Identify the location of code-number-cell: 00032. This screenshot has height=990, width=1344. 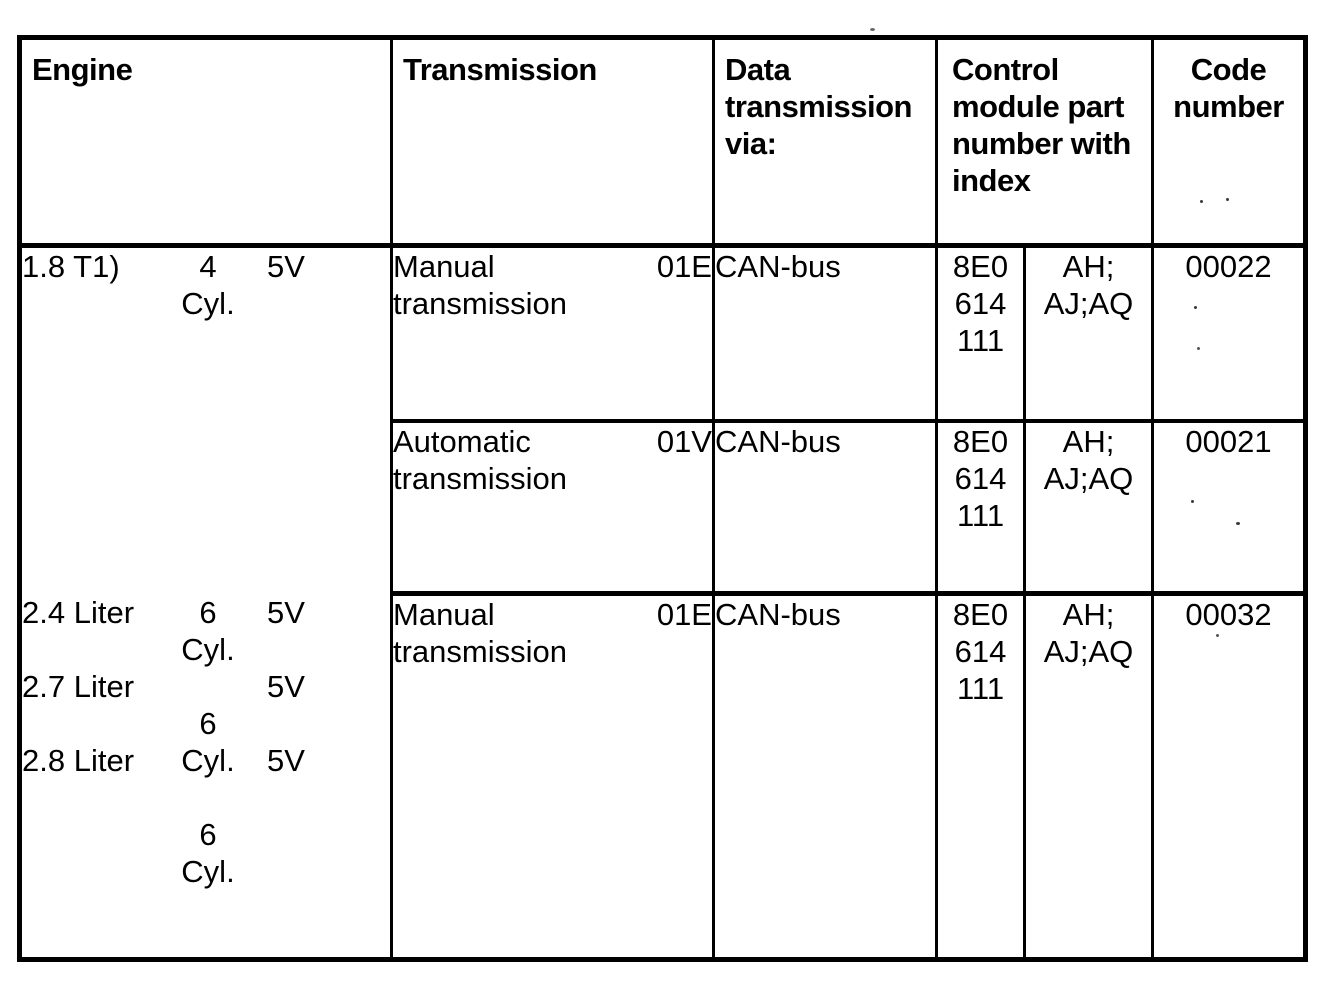
(1229, 776).